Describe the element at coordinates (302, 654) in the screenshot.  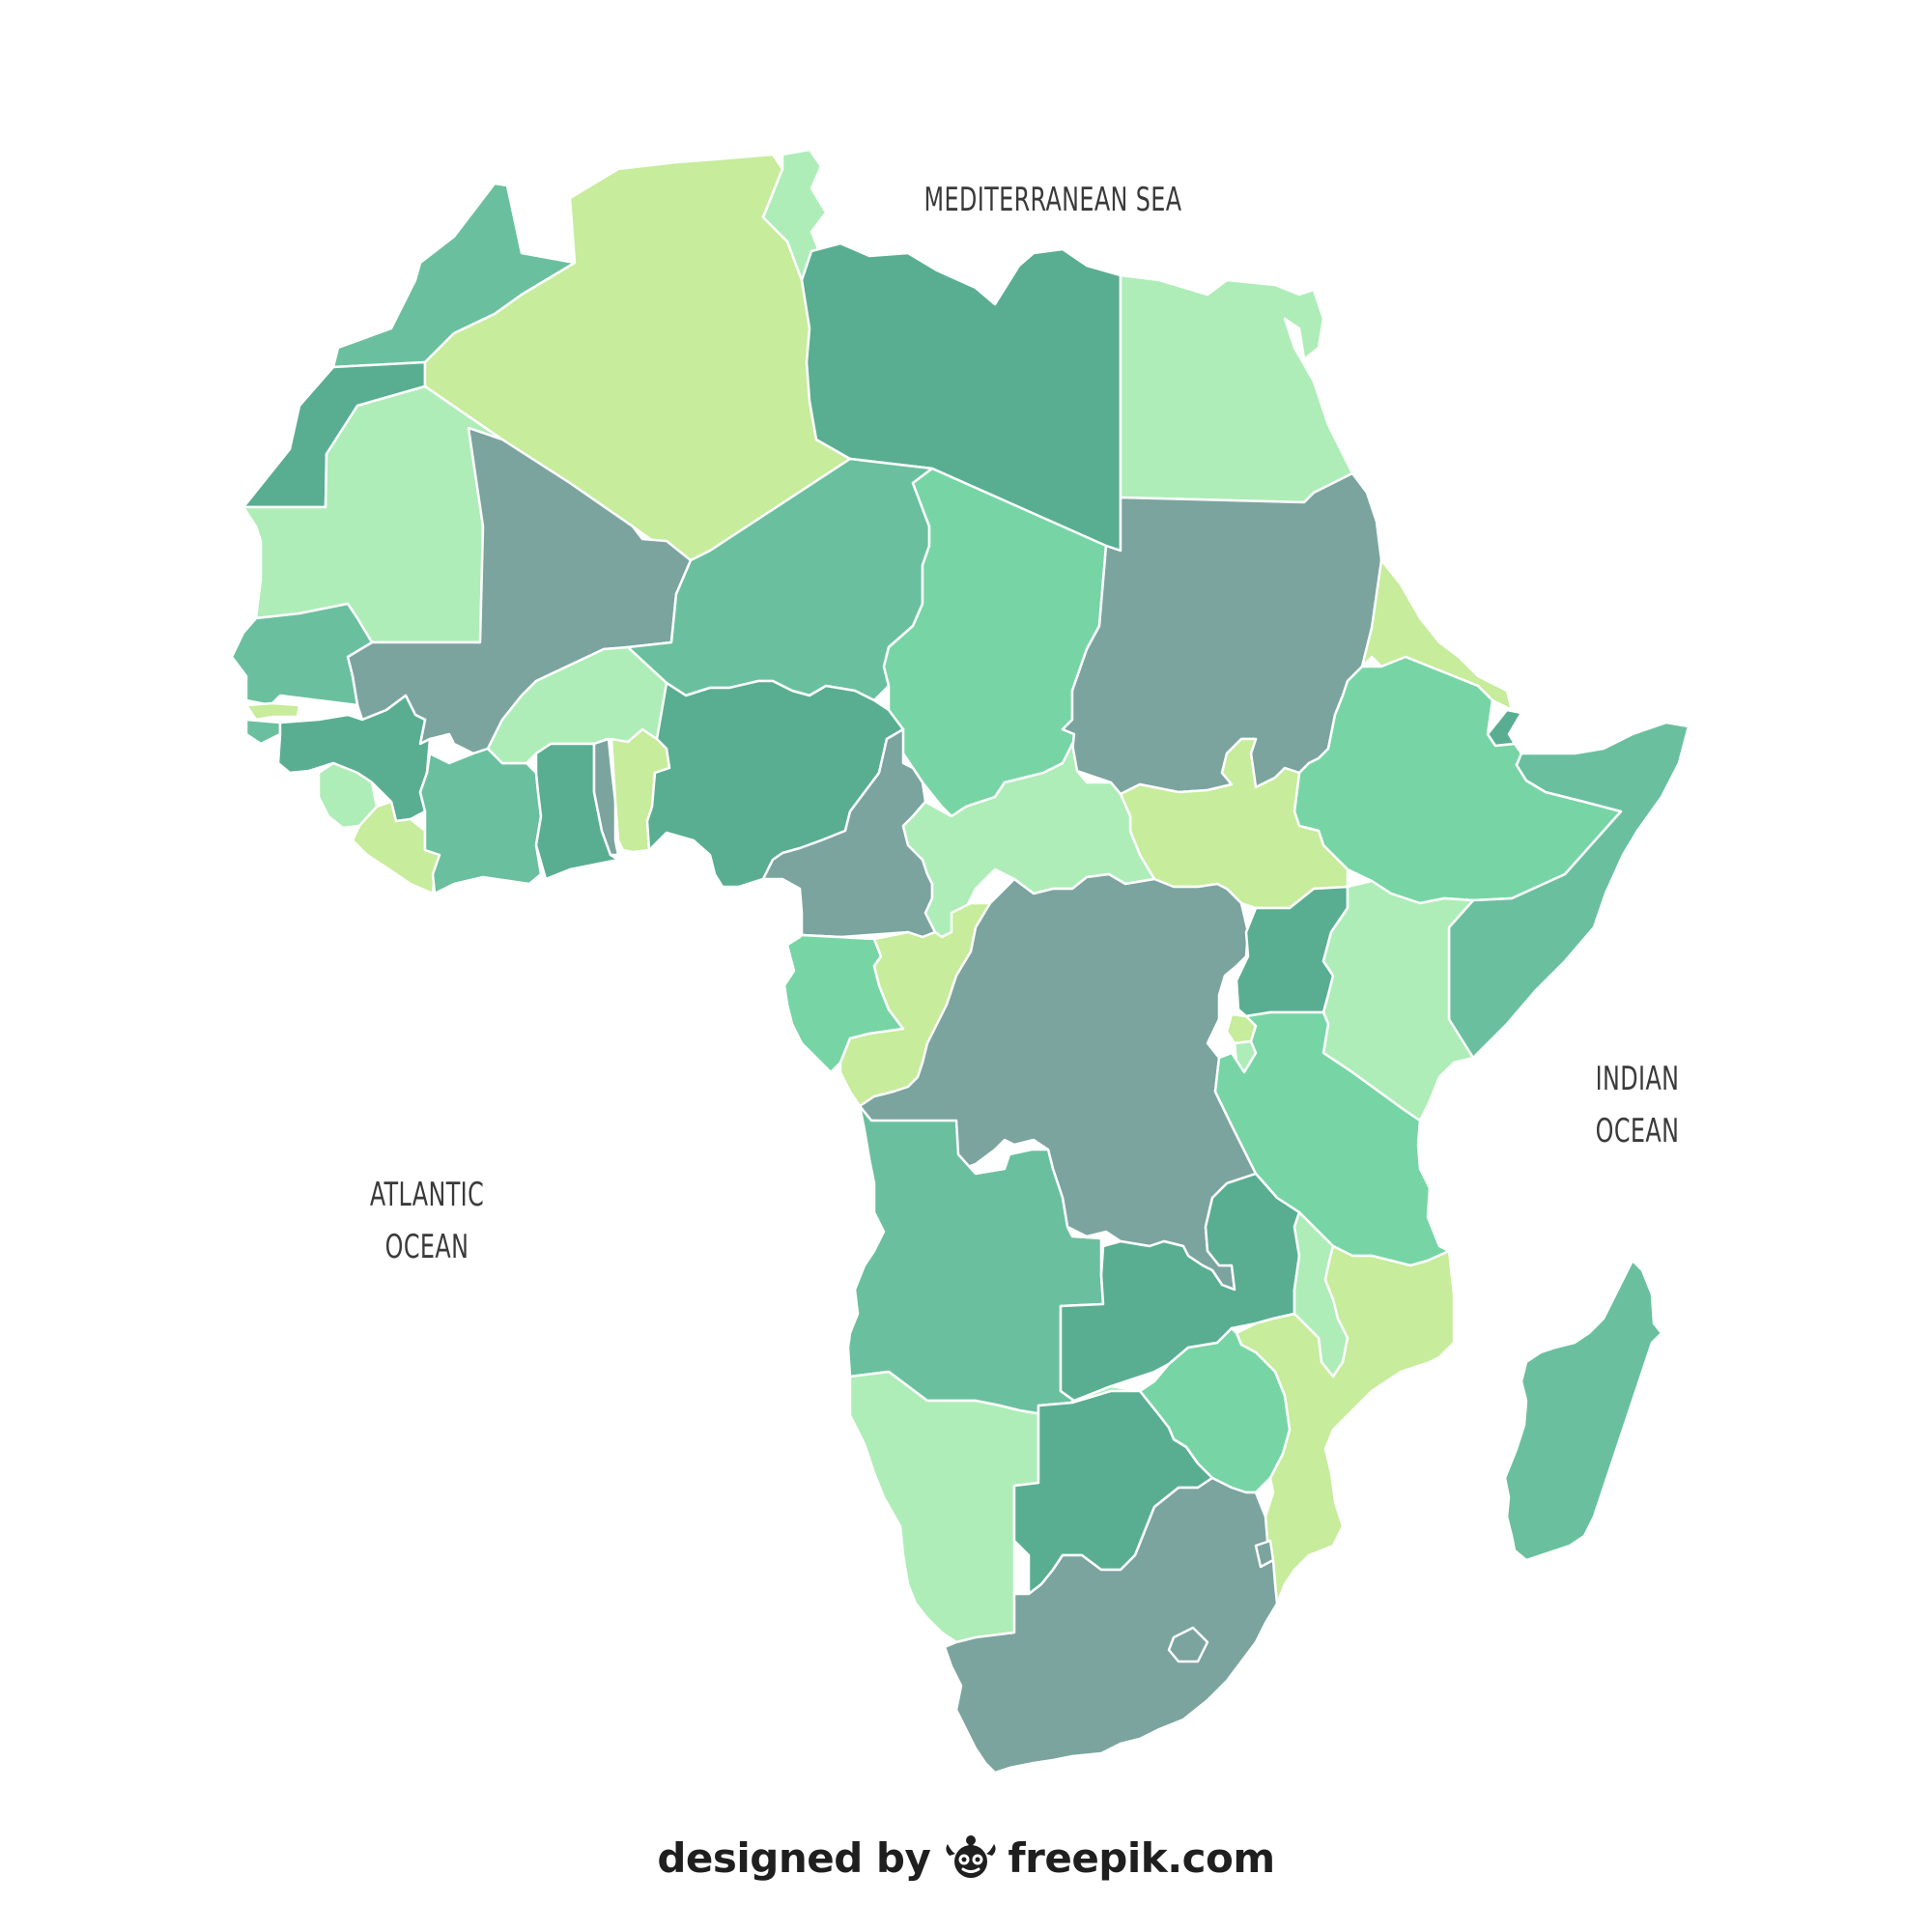
I see `country-senegal` at that location.